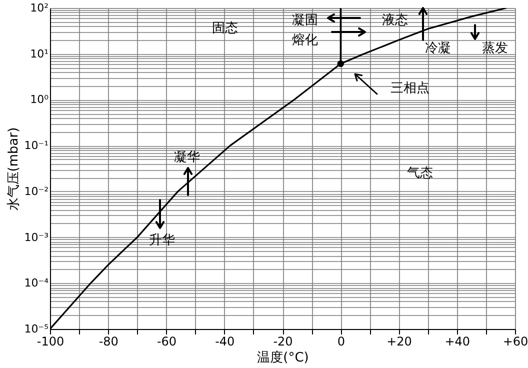 The width and height of the screenshot is (528, 368). What do you see at coordinates (341, 341) in the screenshot?
I see `x-tick-label: 0` at bounding box center [341, 341].